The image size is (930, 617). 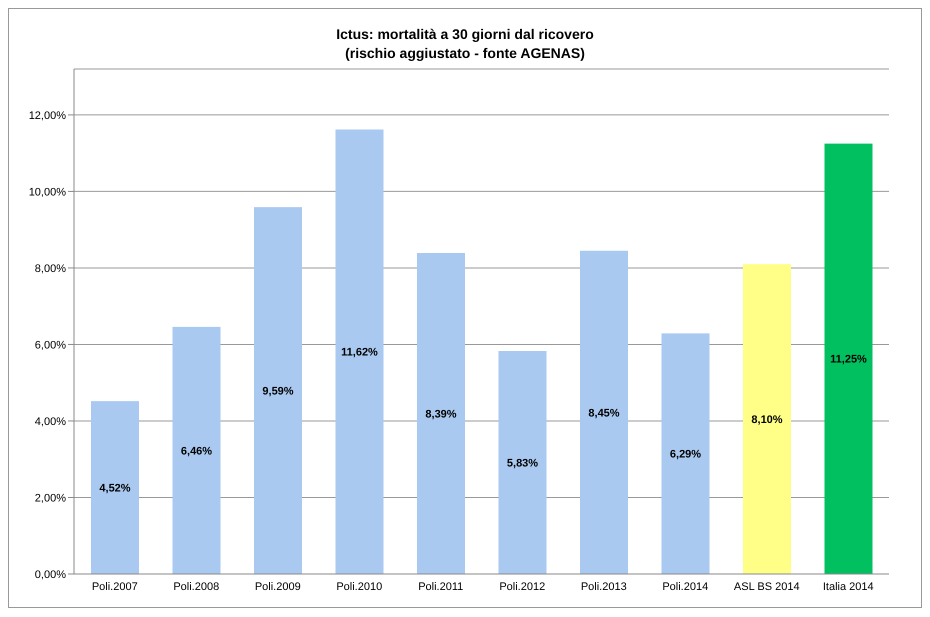 What do you see at coordinates (50, 422) in the screenshot?
I see `y-tick-label: 4,00%` at bounding box center [50, 422].